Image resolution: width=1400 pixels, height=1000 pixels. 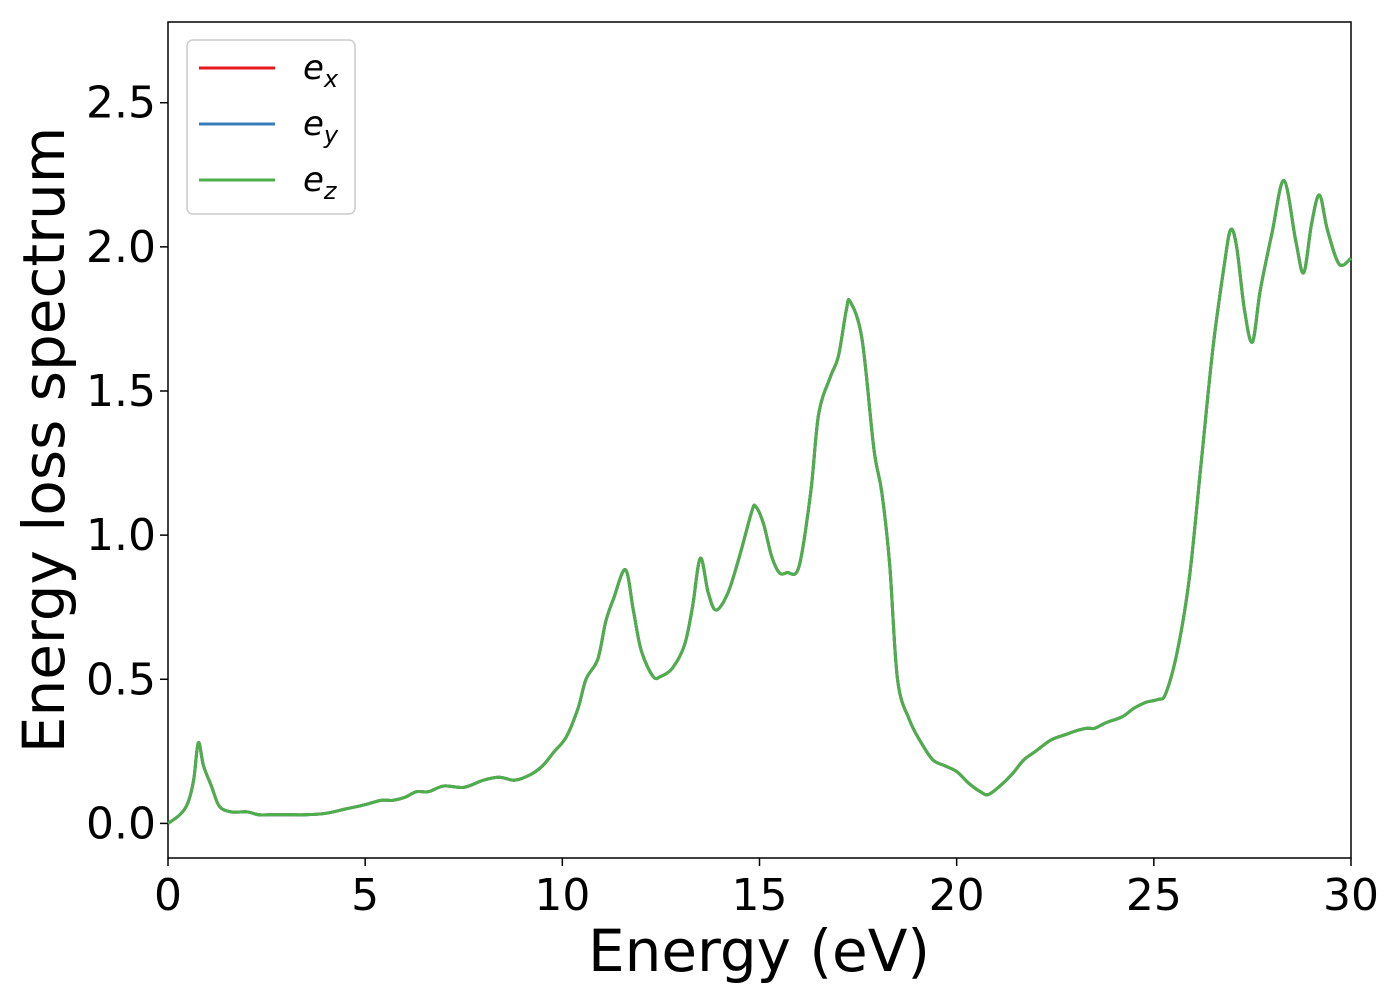 What do you see at coordinates (1351, 895) in the screenshot?
I see `x-tick-label: 30` at bounding box center [1351, 895].